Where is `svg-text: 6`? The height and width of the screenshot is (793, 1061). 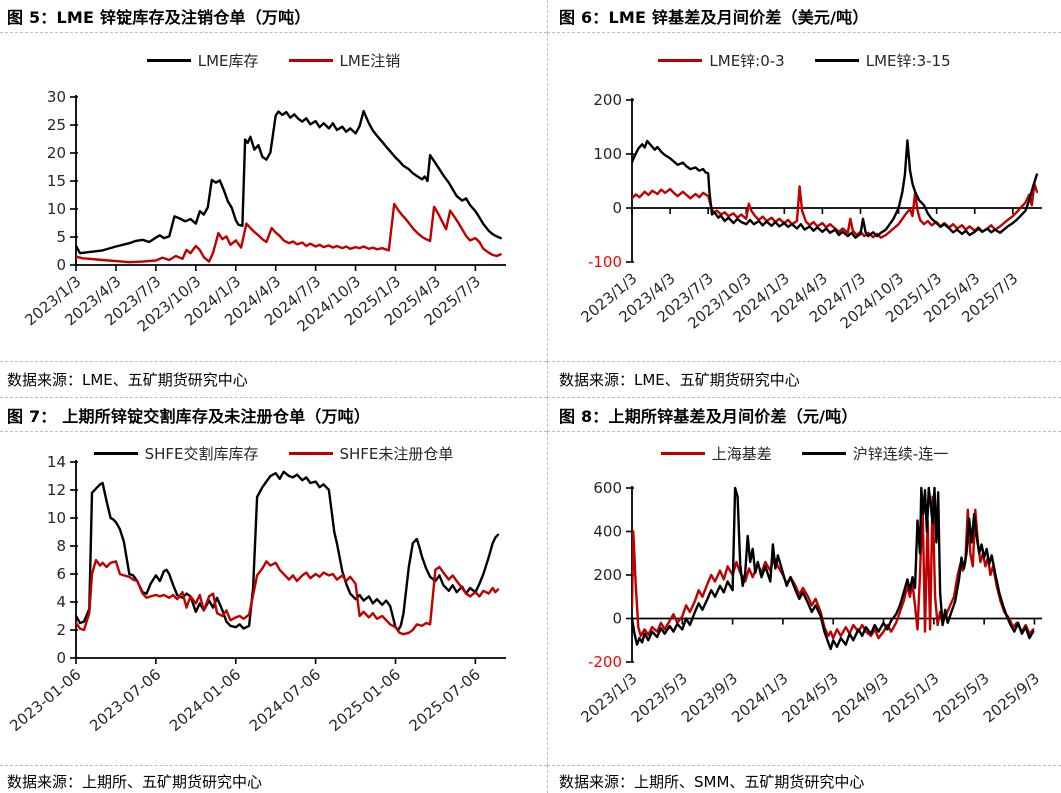
svg-text: 6 is located at coordinates (61, 574).